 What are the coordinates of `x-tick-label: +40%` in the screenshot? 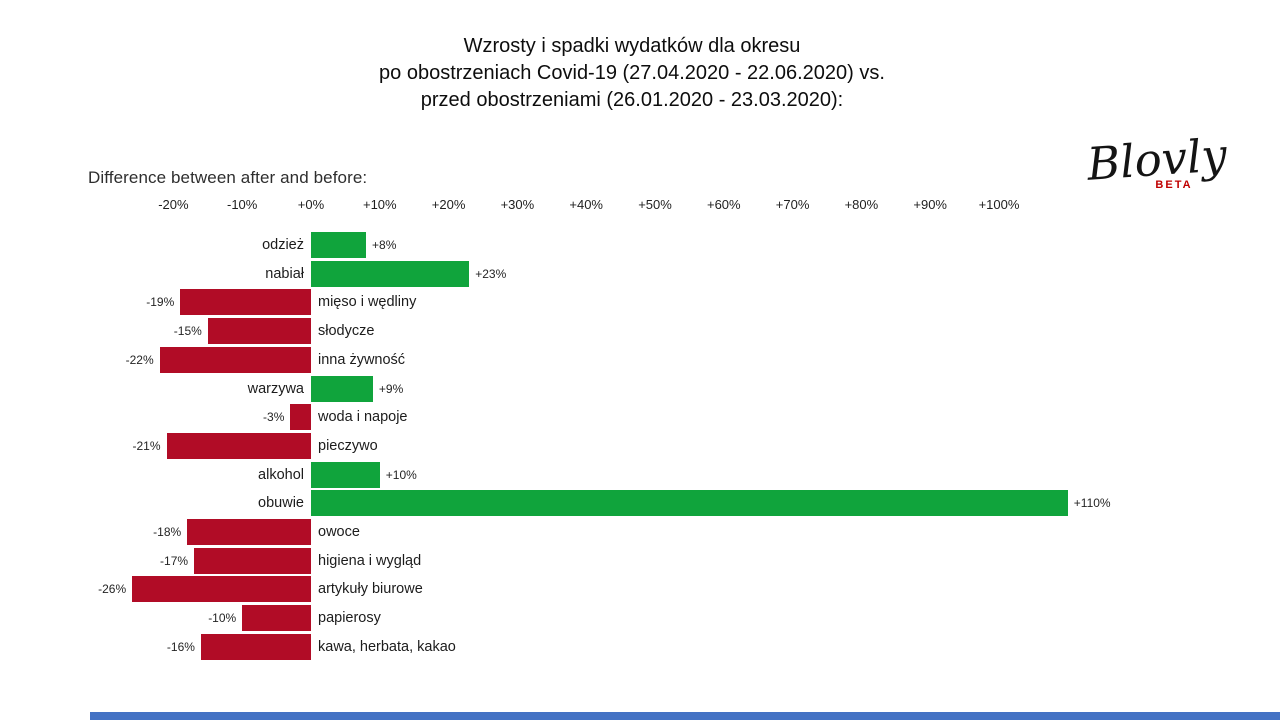 It's located at (586, 204).